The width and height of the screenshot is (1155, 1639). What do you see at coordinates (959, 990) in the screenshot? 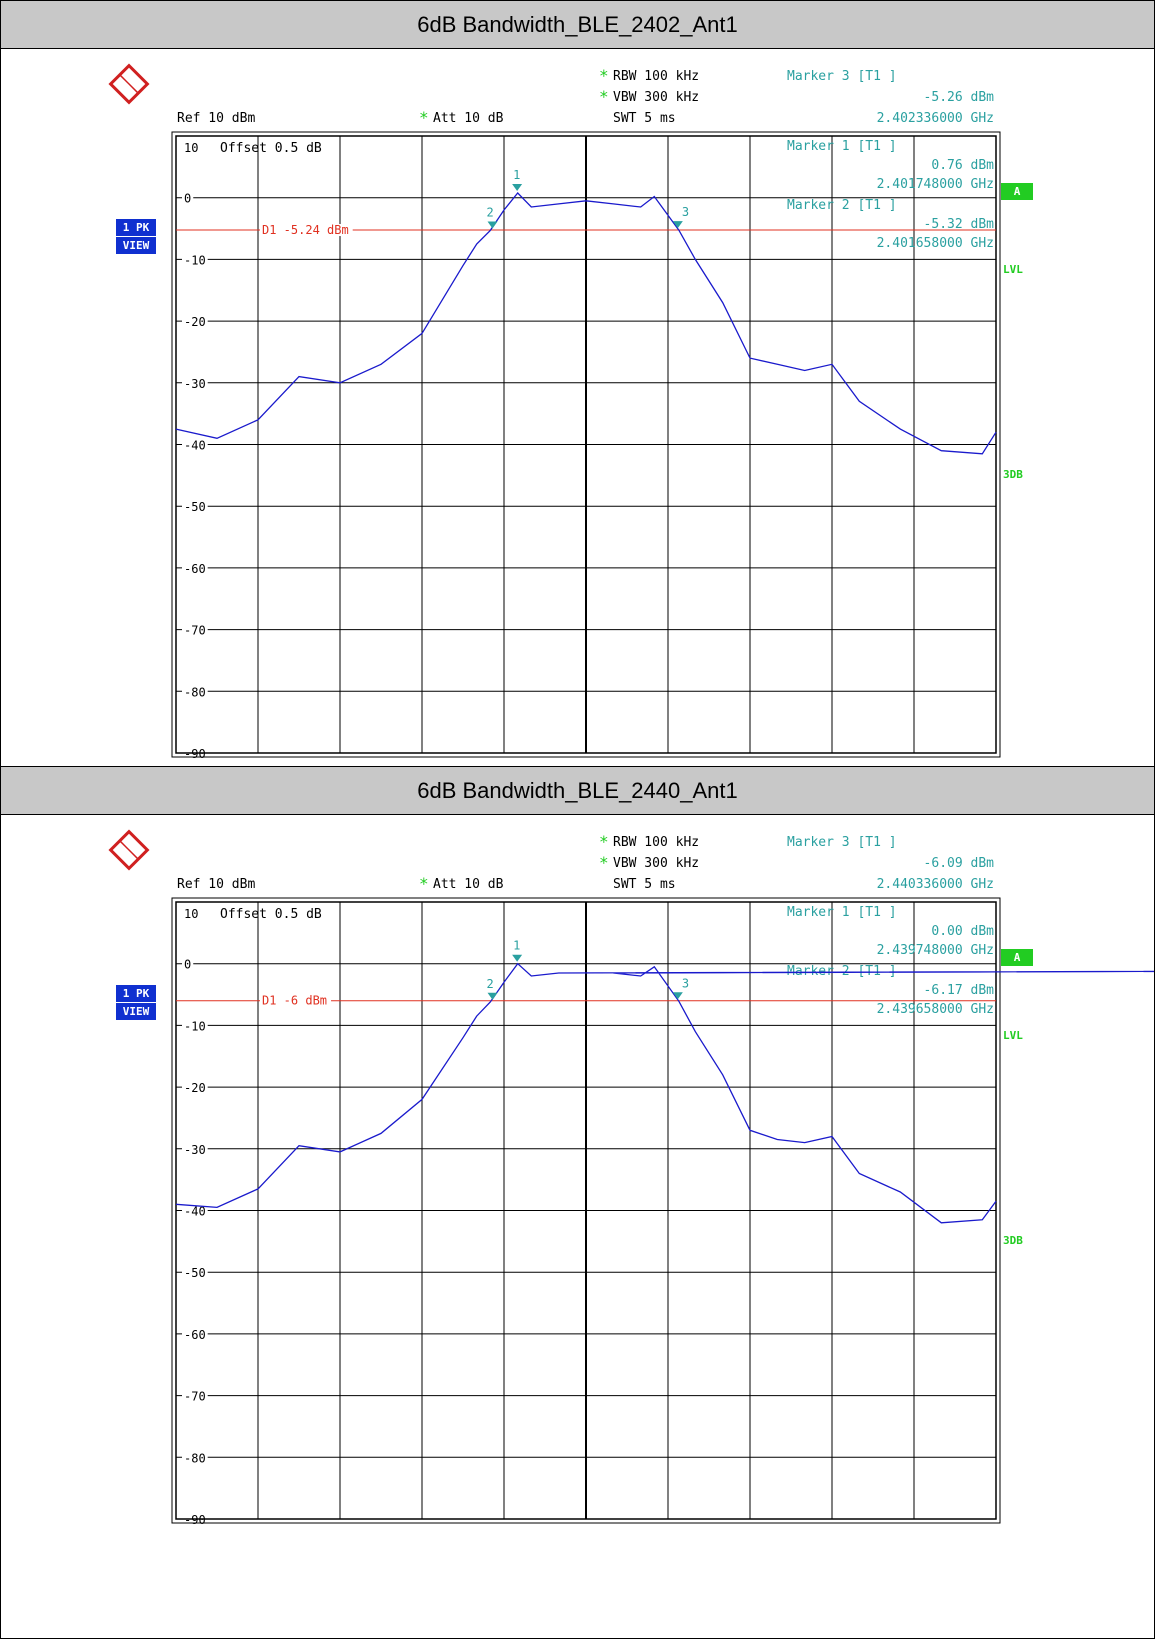
I see `marker-info: -6.17 dBm` at bounding box center [959, 990].